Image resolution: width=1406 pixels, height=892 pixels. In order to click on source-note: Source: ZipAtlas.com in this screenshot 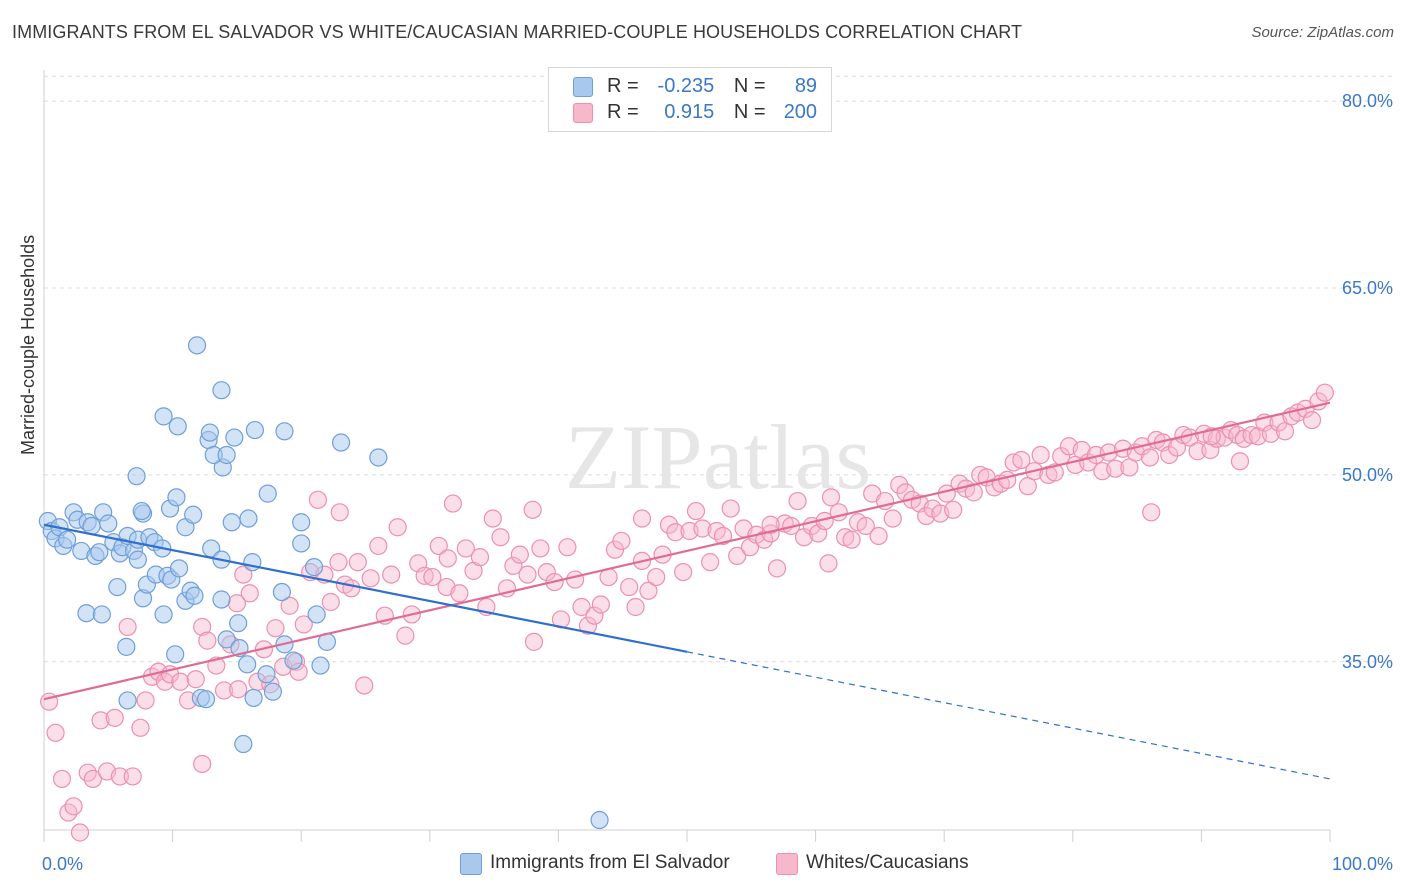, I will do `click(1322, 32)`.